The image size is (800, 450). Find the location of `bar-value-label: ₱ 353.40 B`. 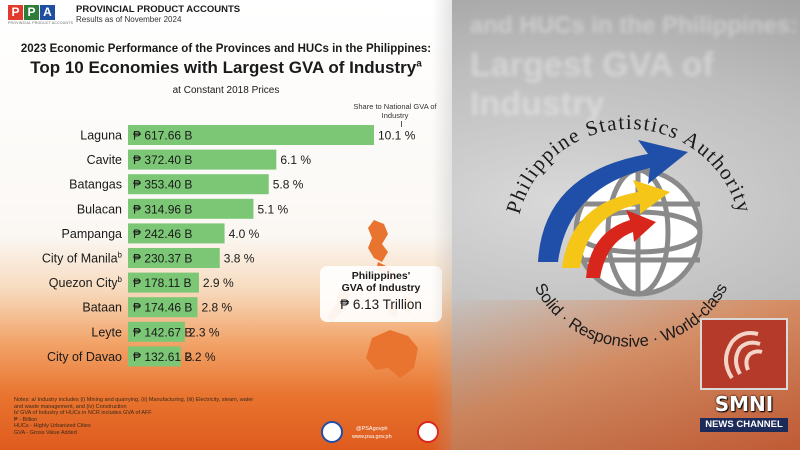

bar-value-label: ₱ 353.40 B is located at coordinates (162, 185).